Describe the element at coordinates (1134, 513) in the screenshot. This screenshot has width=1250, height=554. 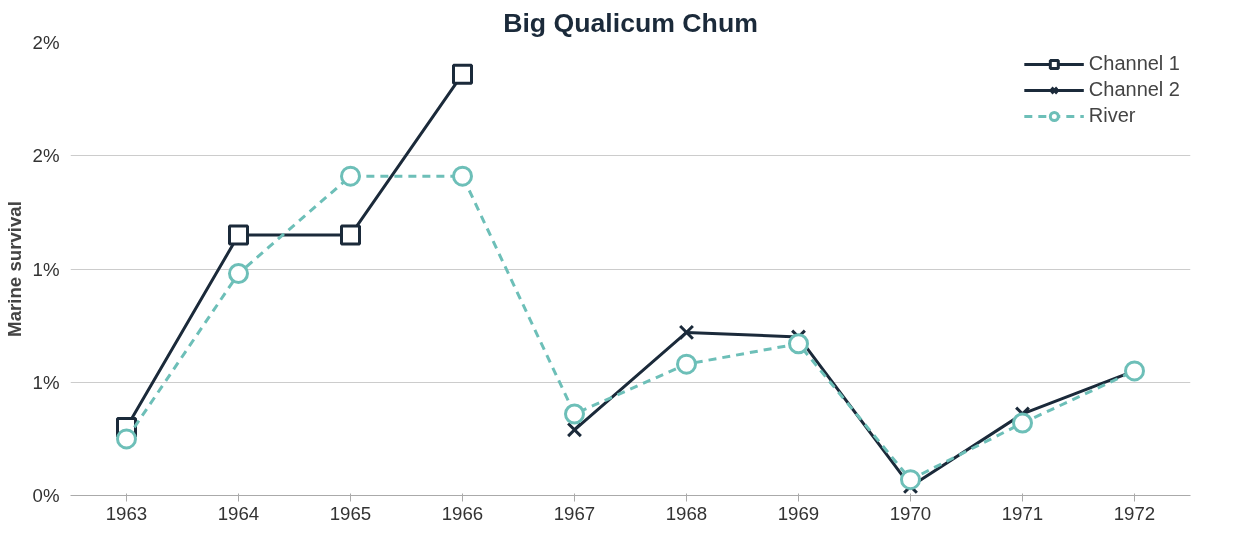
I see `x-tick-label: 1972` at that location.